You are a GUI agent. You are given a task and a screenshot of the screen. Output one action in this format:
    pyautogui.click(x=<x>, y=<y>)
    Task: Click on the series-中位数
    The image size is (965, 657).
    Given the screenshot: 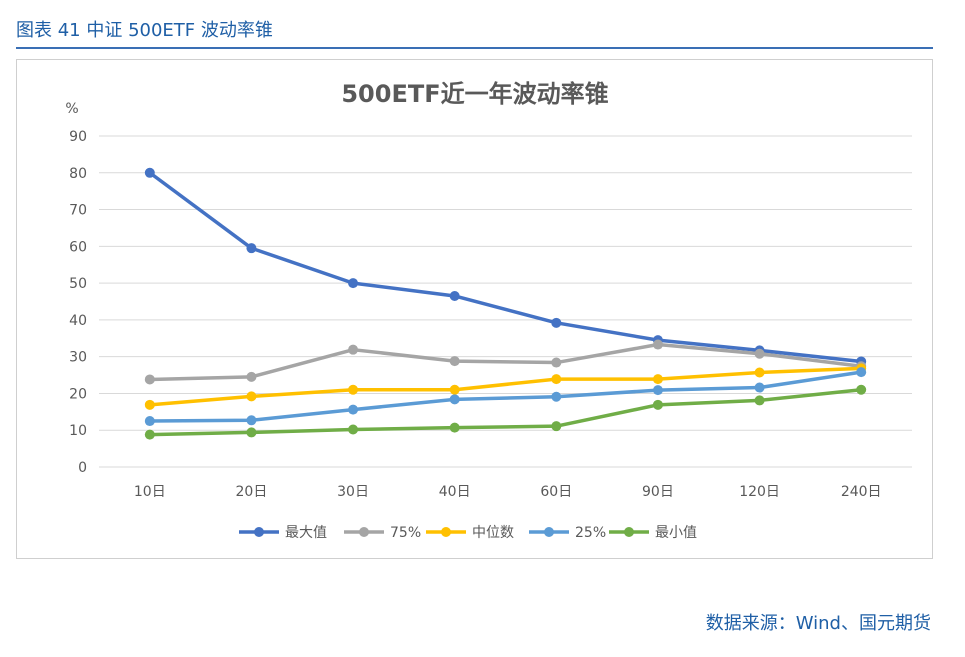 What is the action you would take?
    pyautogui.click(x=505, y=386)
    